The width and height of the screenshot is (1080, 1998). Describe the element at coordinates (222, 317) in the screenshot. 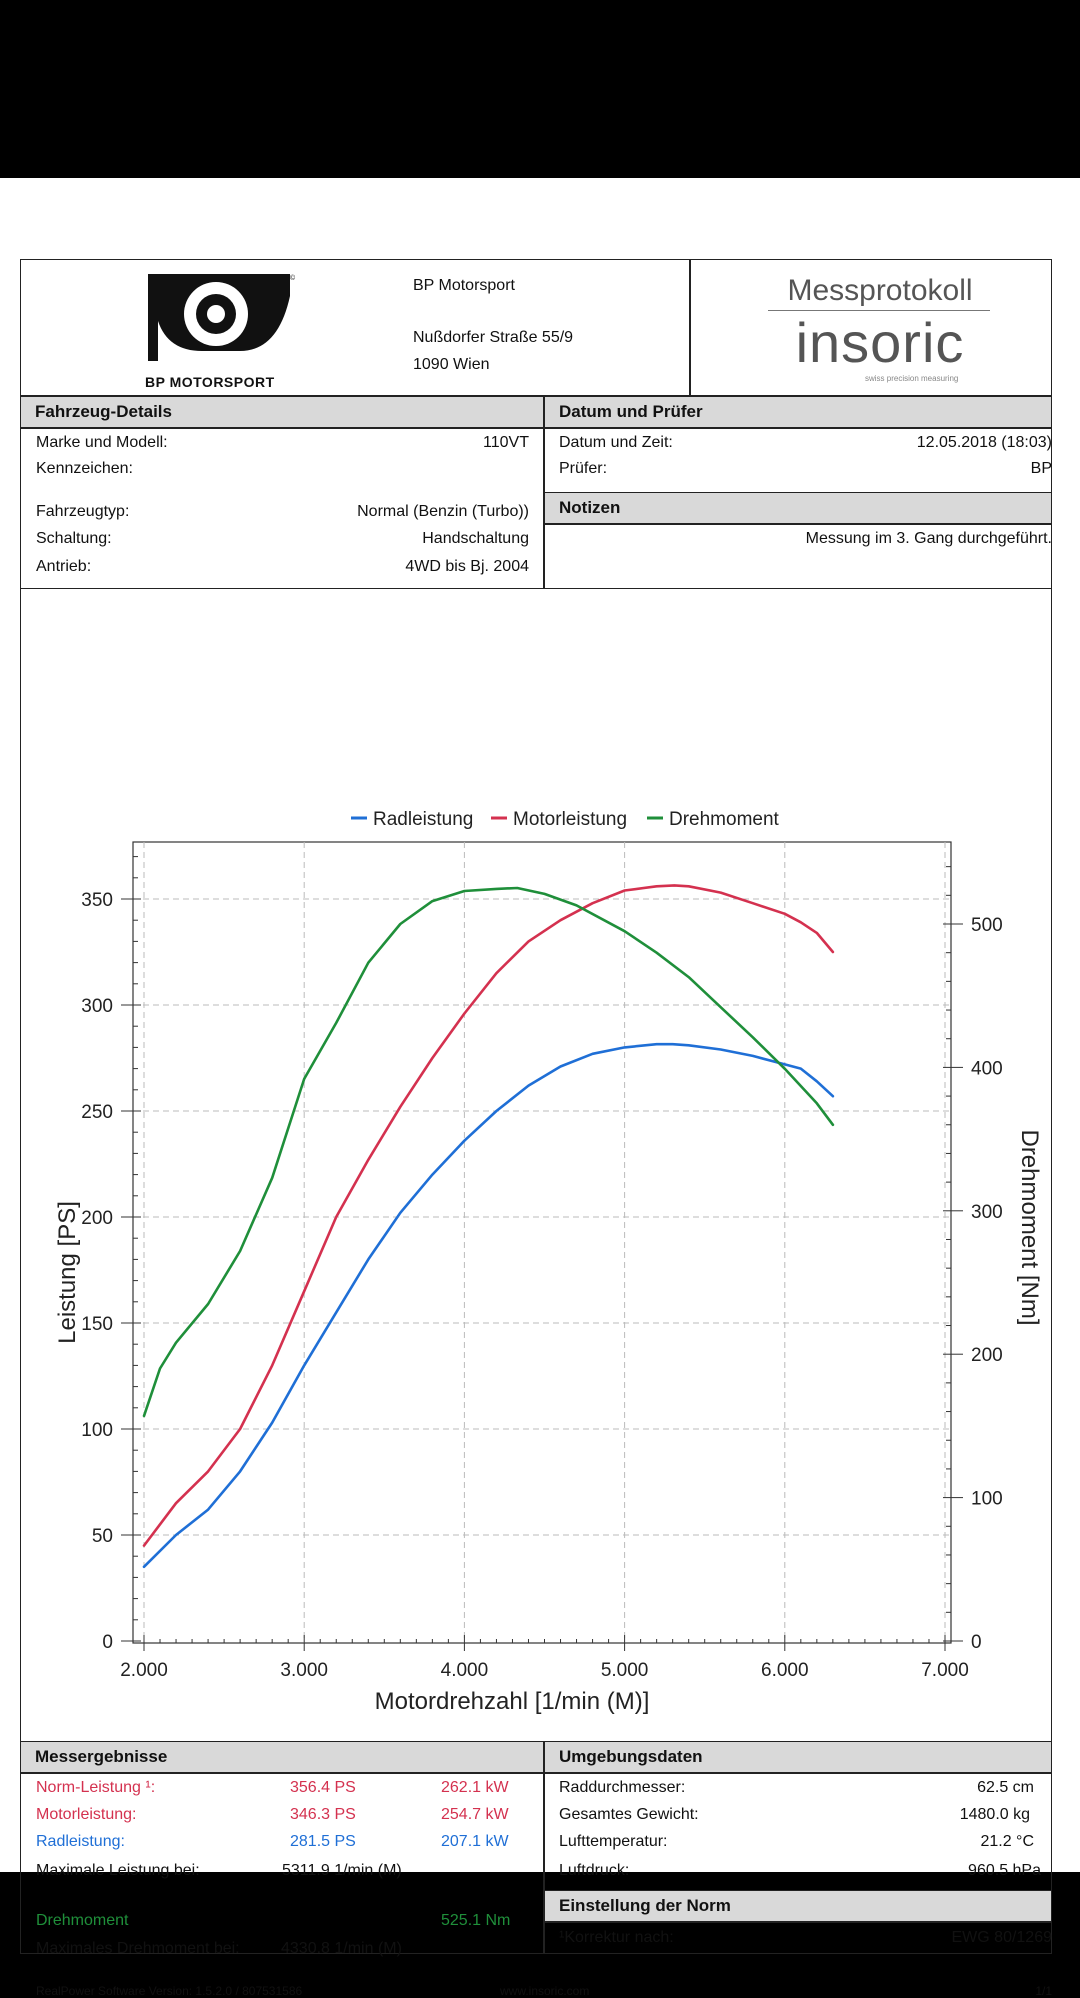

I see `bp-motorsport-logo: ©` at that location.